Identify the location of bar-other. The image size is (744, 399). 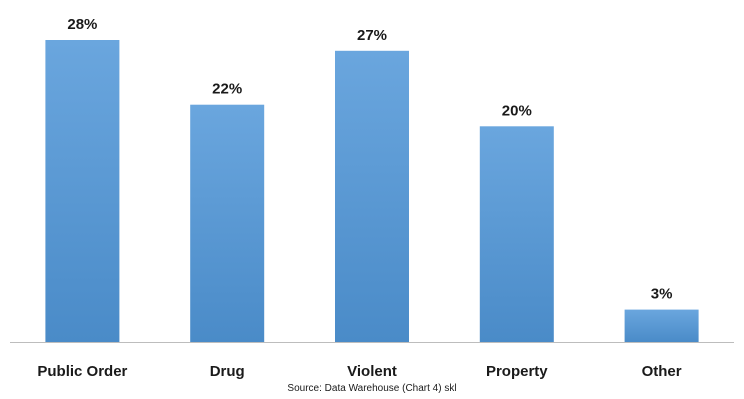
(661, 325).